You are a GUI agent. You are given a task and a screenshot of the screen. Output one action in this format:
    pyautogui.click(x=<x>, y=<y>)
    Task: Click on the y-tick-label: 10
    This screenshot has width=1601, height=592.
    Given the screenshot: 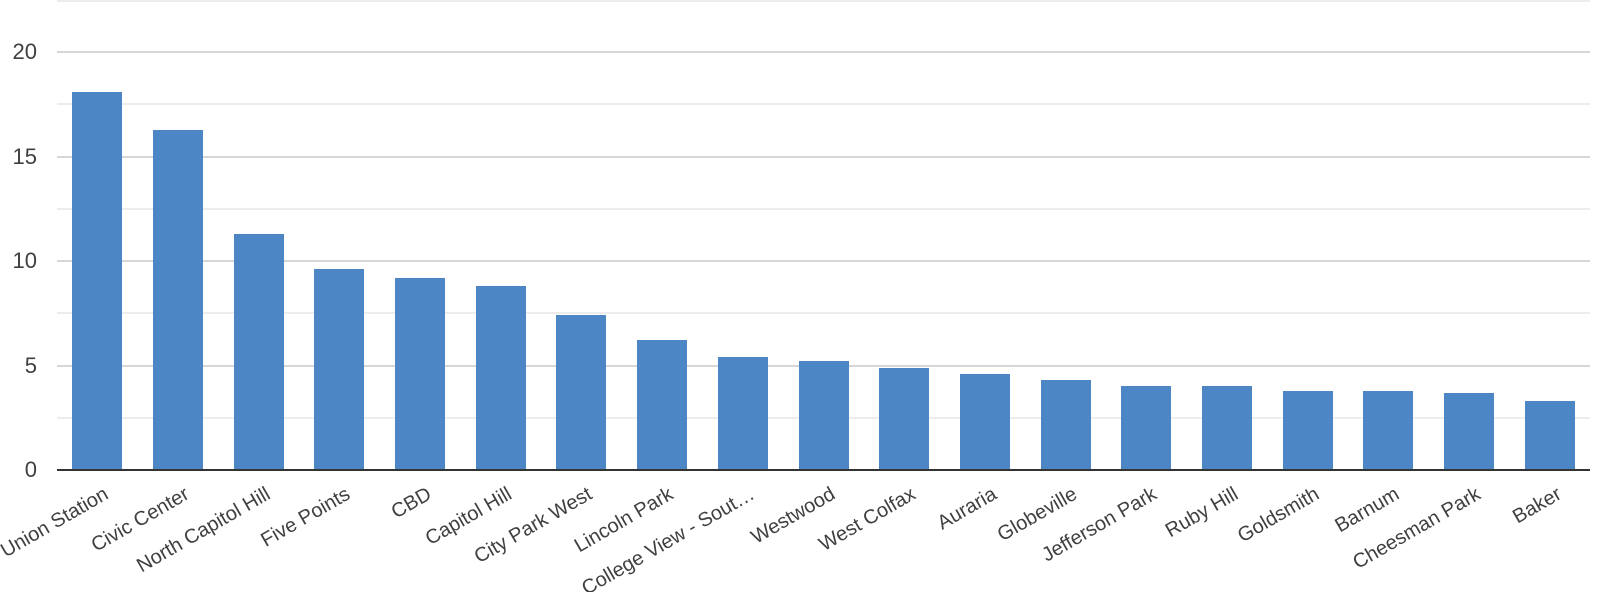 What is the action you would take?
    pyautogui.click(x=24, y=260)
    